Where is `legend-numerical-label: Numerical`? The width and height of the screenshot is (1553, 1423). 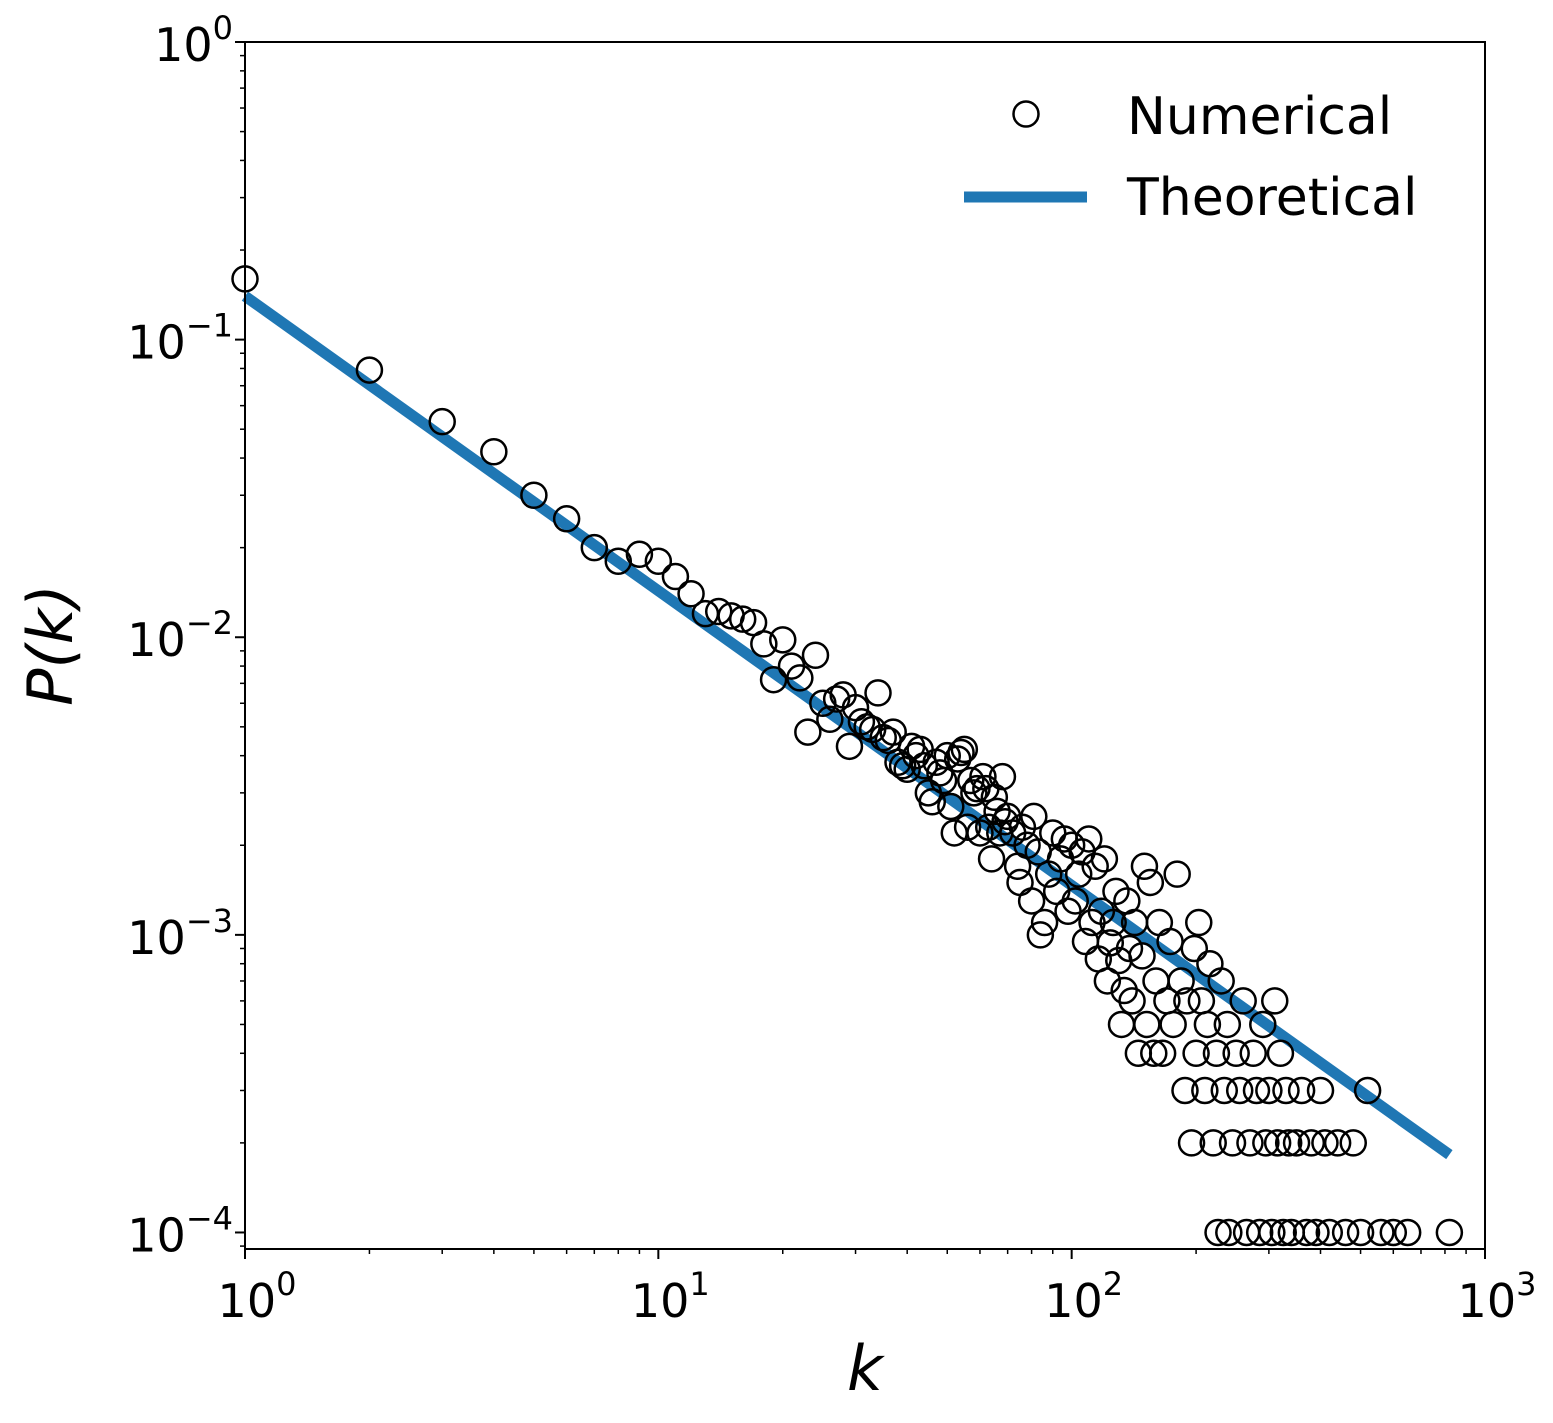 legend-numerical-label: Numerical is located at coordinates (1259, 117).